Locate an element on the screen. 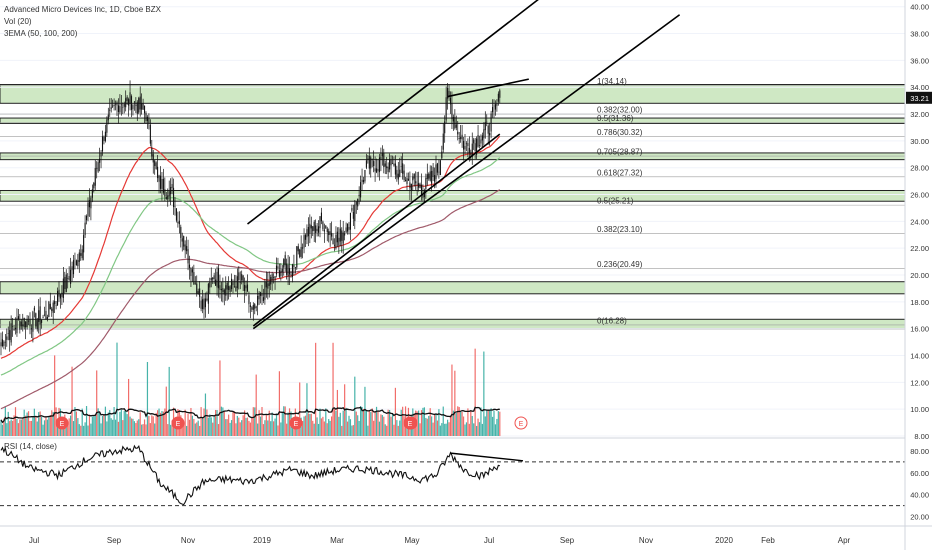  time-tick-label: May is located at coordinates (411, 540).